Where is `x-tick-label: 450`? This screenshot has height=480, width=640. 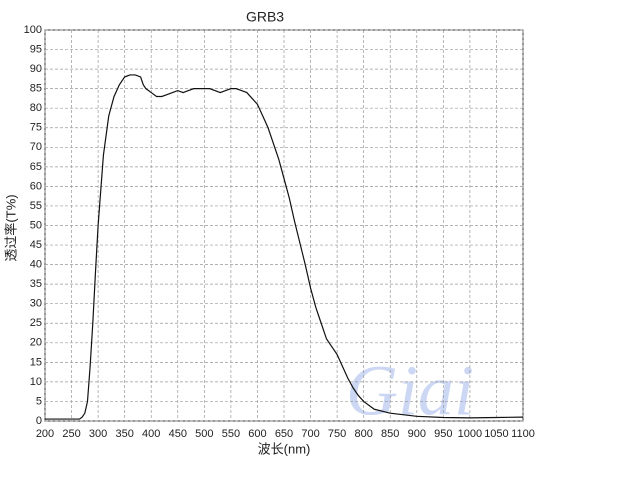 x-tick-label: 450 is located at coordinates (178, 434).